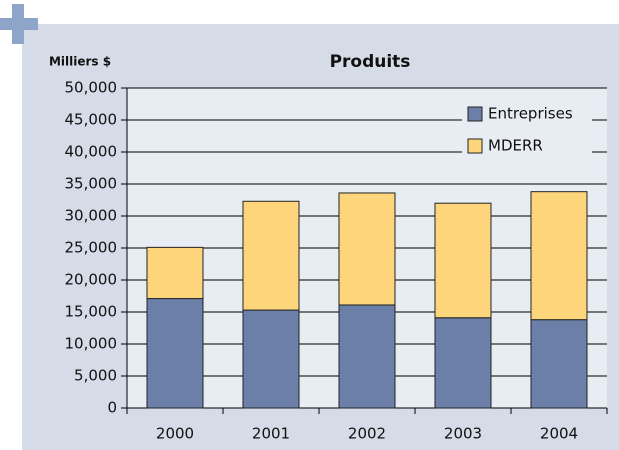 This screenshot has width=619, height=450. What do you see at coordinates (112, 408) in the screenshot?
I see `y-tick-label: 0` at bounding box center [112, 408].